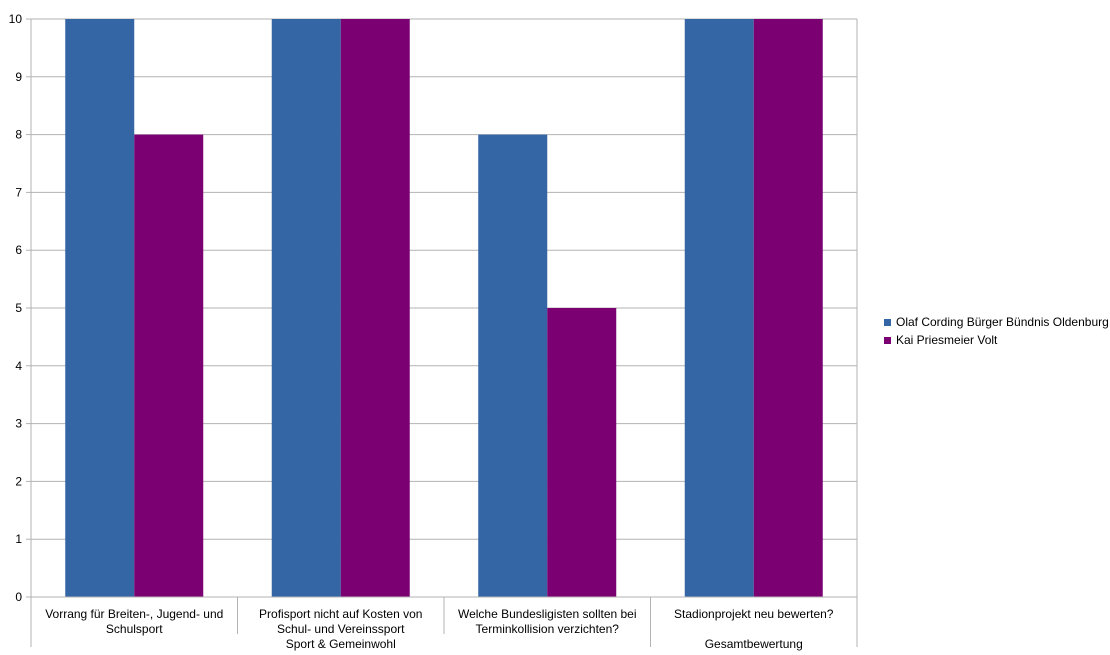 Image resolution: width=1110 pixels, height=655 pixels. I want to click on category-label: Terminkollision verzichten?, so click(548, 629).